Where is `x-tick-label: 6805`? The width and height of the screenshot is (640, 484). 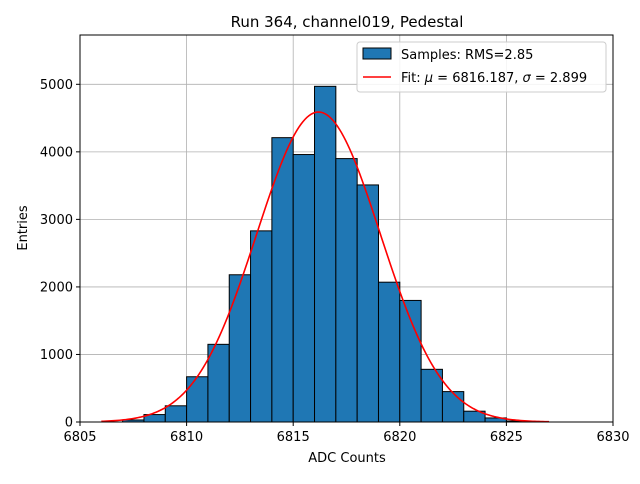
x-tick-label: 6805 is located at coordinates (79, 437).